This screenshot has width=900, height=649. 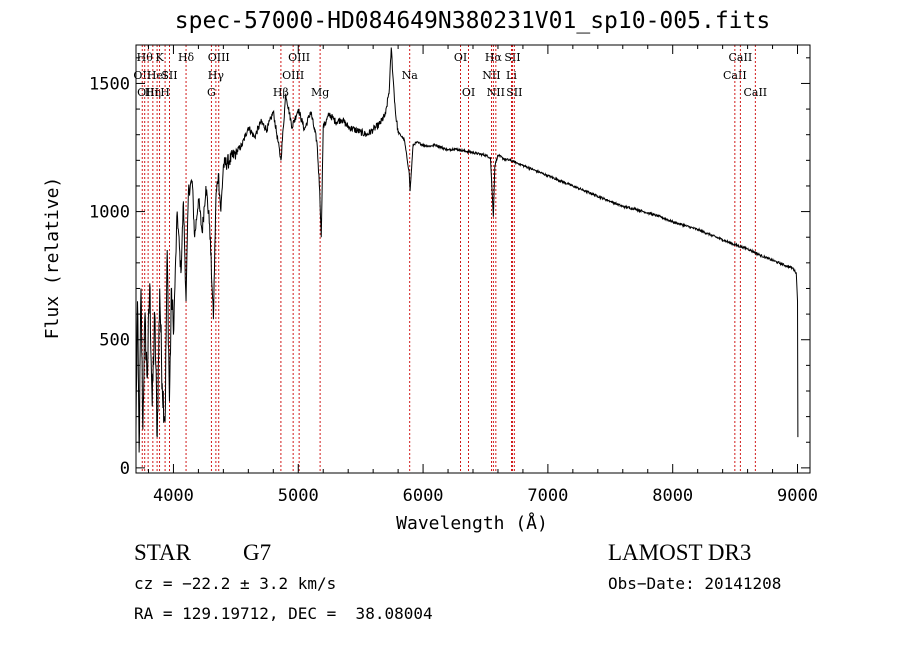 What do you see at coordinates (283, 613) in the screenshot?
I see `coordinates: RA = 129.19712, DEC = 38.08004` at bounding box center [283, 613].